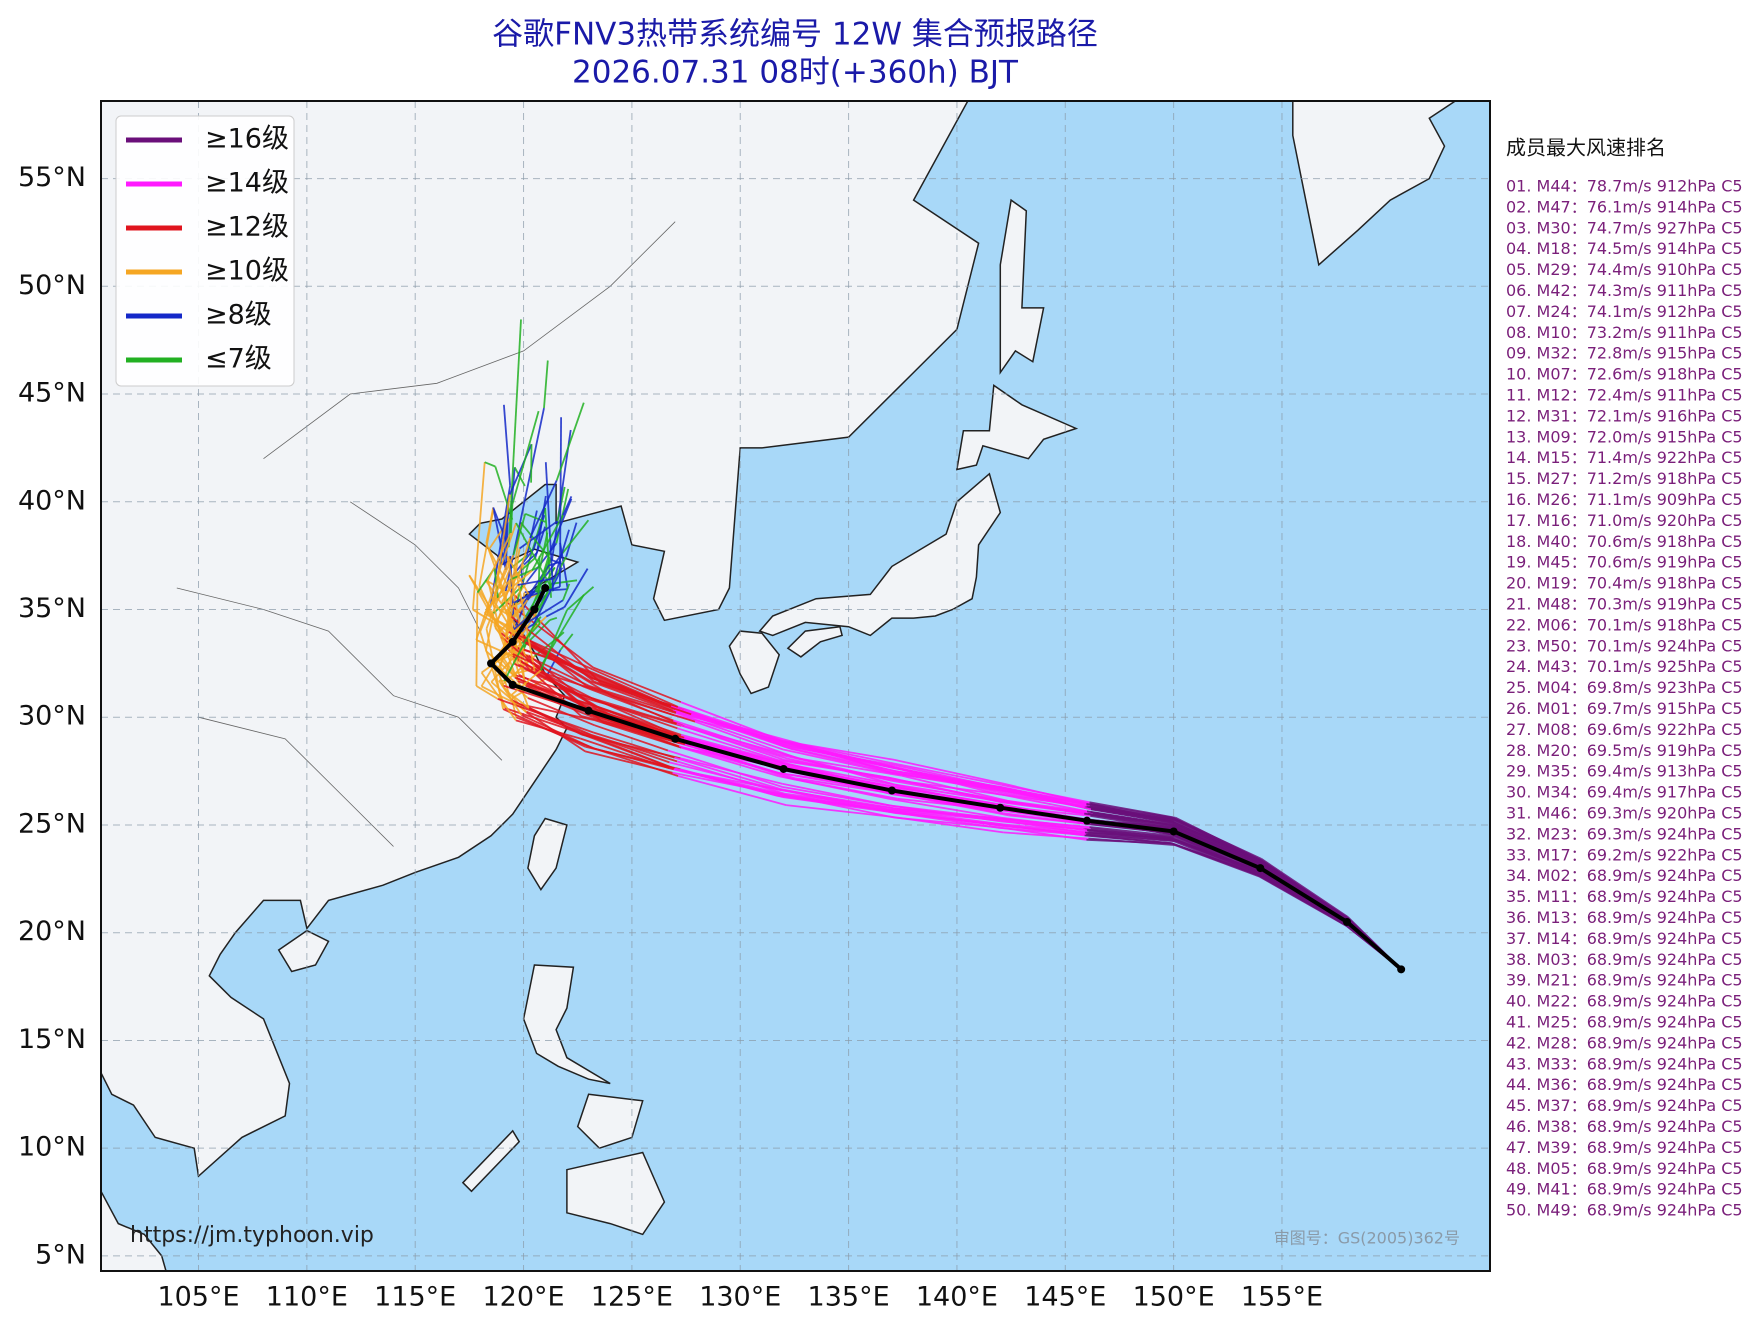 The width and height of the screenshot is (1760, 1335). I want to click on ranking-item: 08. M10：73.2m/s 911hPa C5, so click(1624, 332).